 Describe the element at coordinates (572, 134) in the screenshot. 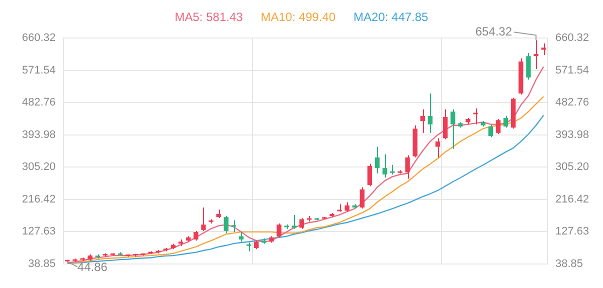

I see `y2-tick-label: 393.98` at that location.